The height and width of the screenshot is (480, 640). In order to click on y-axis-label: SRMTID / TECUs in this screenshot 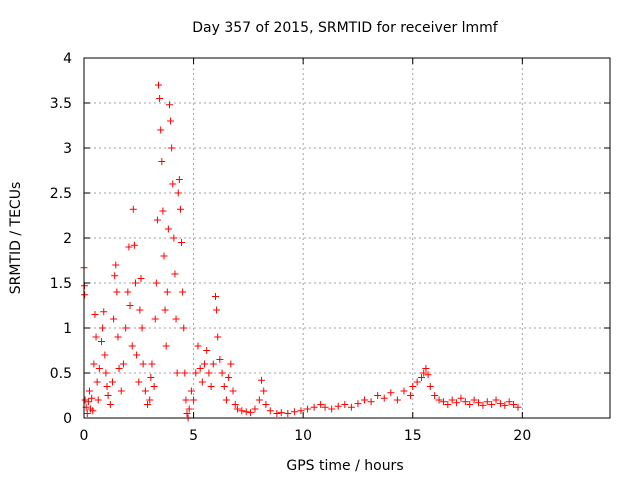, I will do `click(16, 238)`.